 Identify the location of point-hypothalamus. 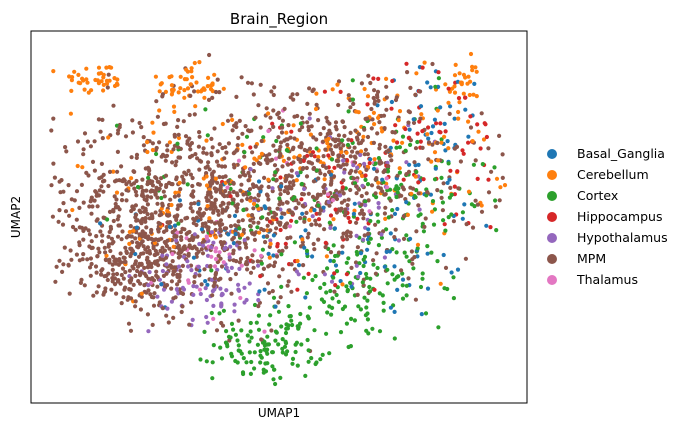
(198, 266).